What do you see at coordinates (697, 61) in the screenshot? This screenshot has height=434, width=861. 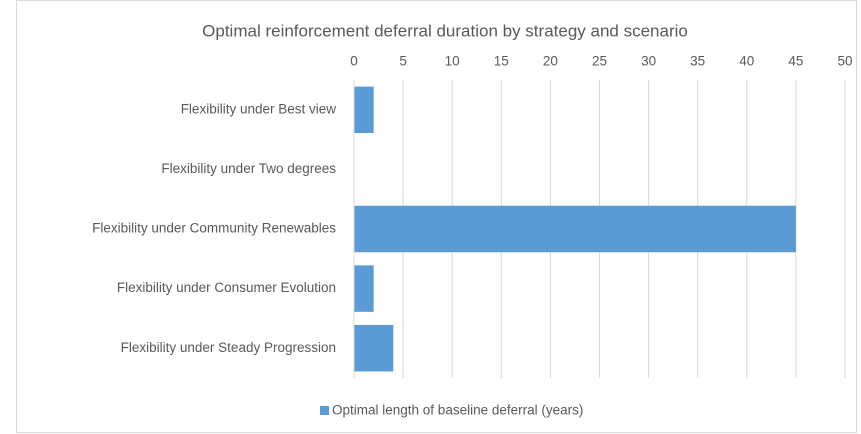 I see `x-tick-label: 35` at bounding box center [697, 61].